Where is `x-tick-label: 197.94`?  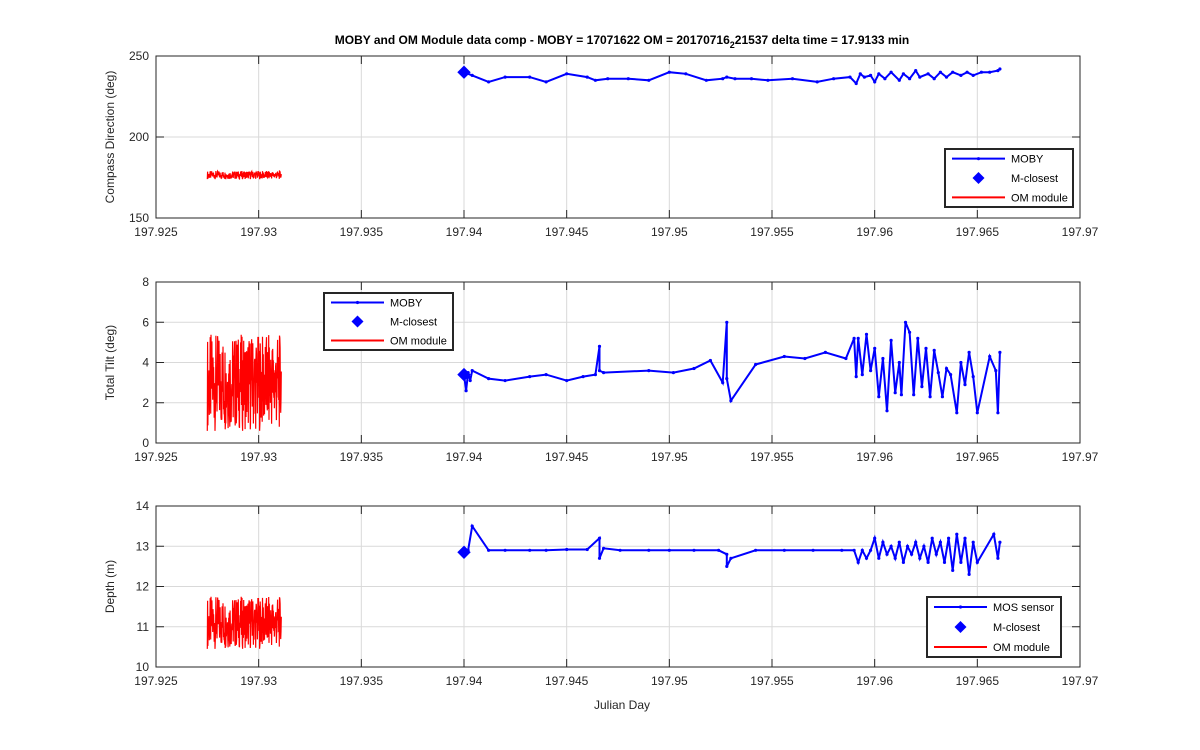
x-tick-label: 197.94 is located at coordinates (464, 681).